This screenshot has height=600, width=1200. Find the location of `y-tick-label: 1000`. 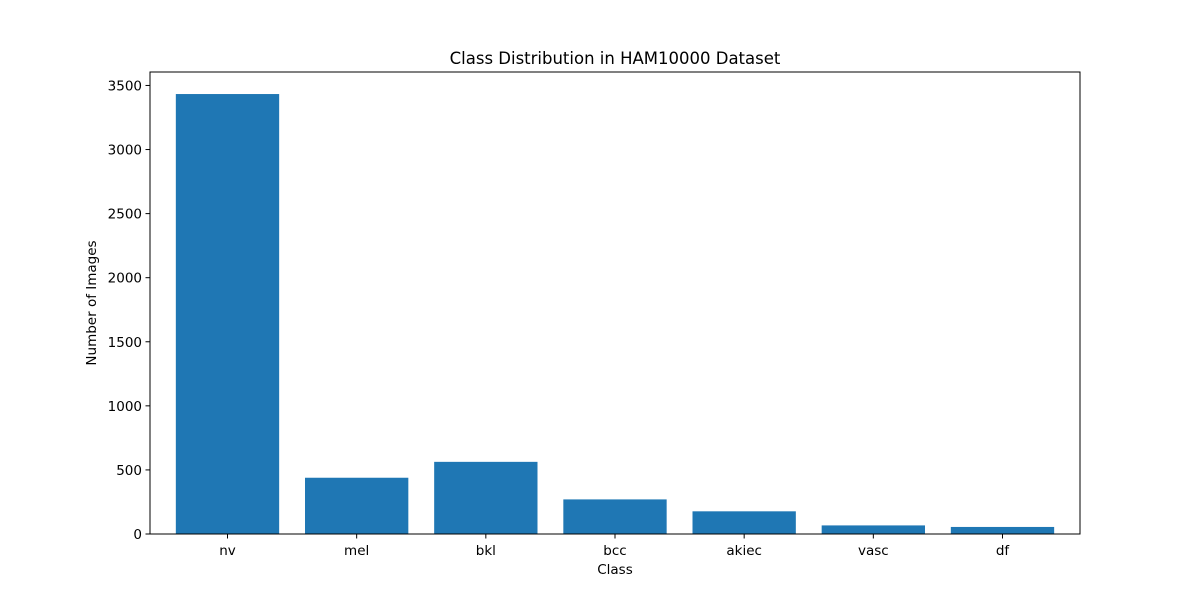

y-tick-label: 1000 is located at coordinates (125, 407).